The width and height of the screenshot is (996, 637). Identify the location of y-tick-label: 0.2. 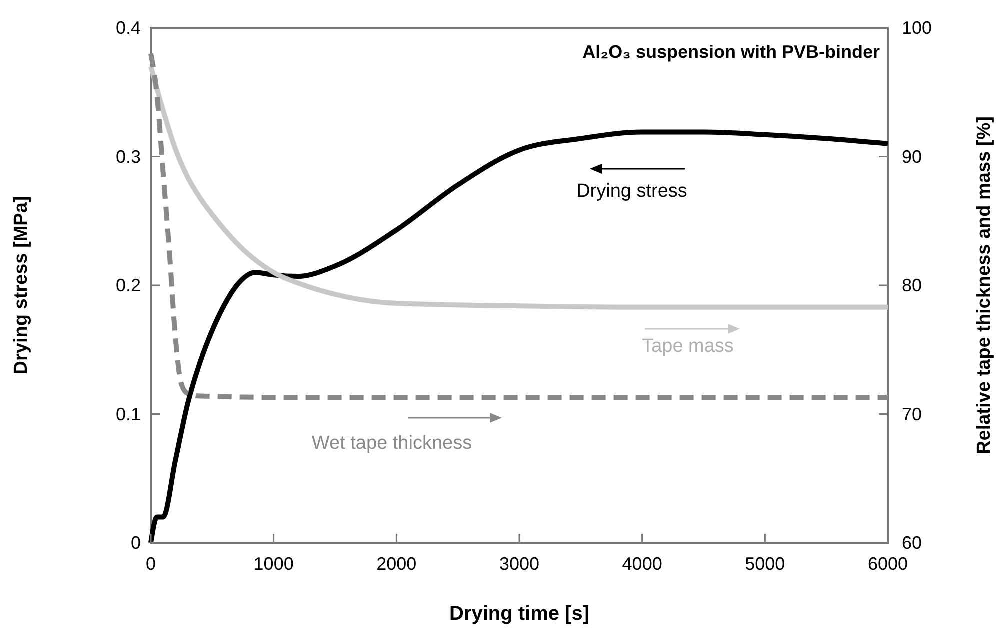
(128, 286).